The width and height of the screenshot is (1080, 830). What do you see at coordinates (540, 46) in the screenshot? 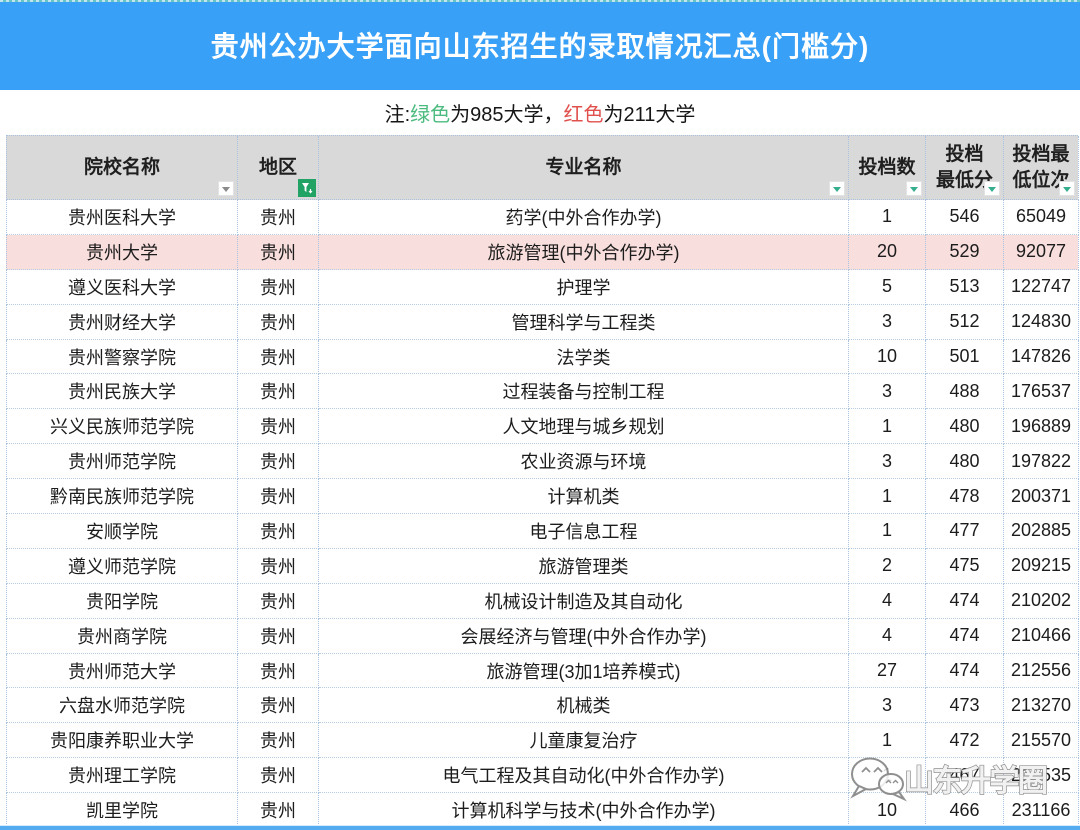
I see `page-title: 贵州公办大学面向山东招生的录取情况汇总(门槛分)` at bounding box center [540, 46].